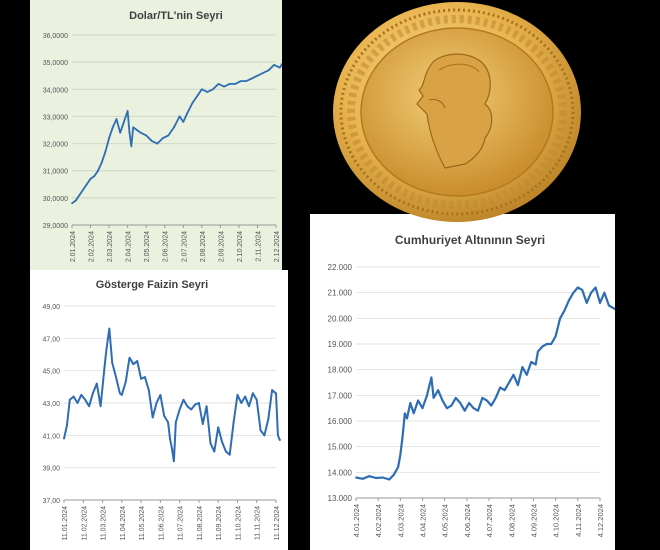 Image resolution: width=660 pixels, height=550 pixels. What do you see at coordinates (340, 472) in the screenshot?
I see `y-tick-label: 14.000` at bounding box center [340, 472].